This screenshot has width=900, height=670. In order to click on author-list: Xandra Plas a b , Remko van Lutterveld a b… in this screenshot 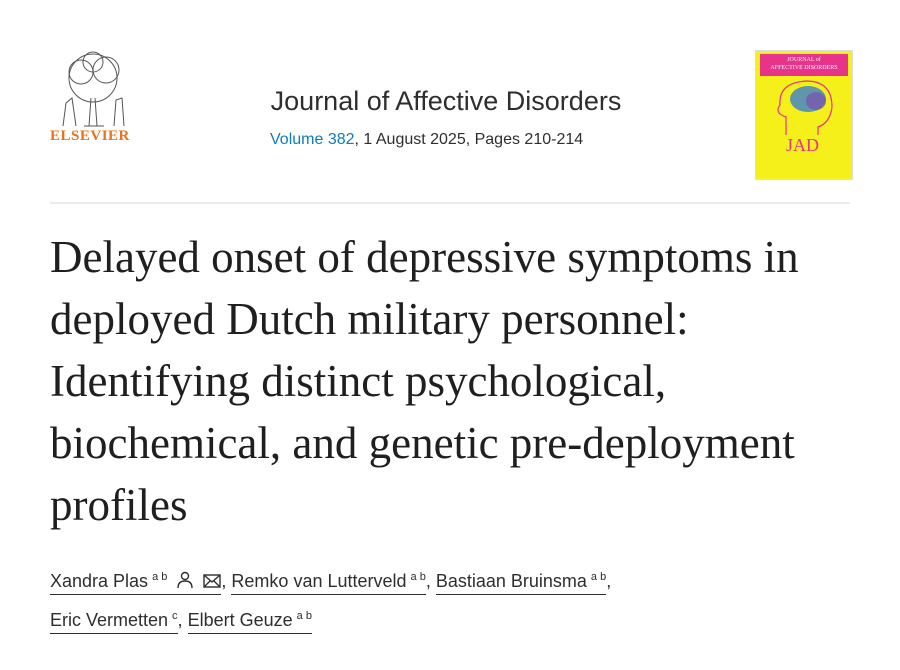, I will do `click(430, 599)`.